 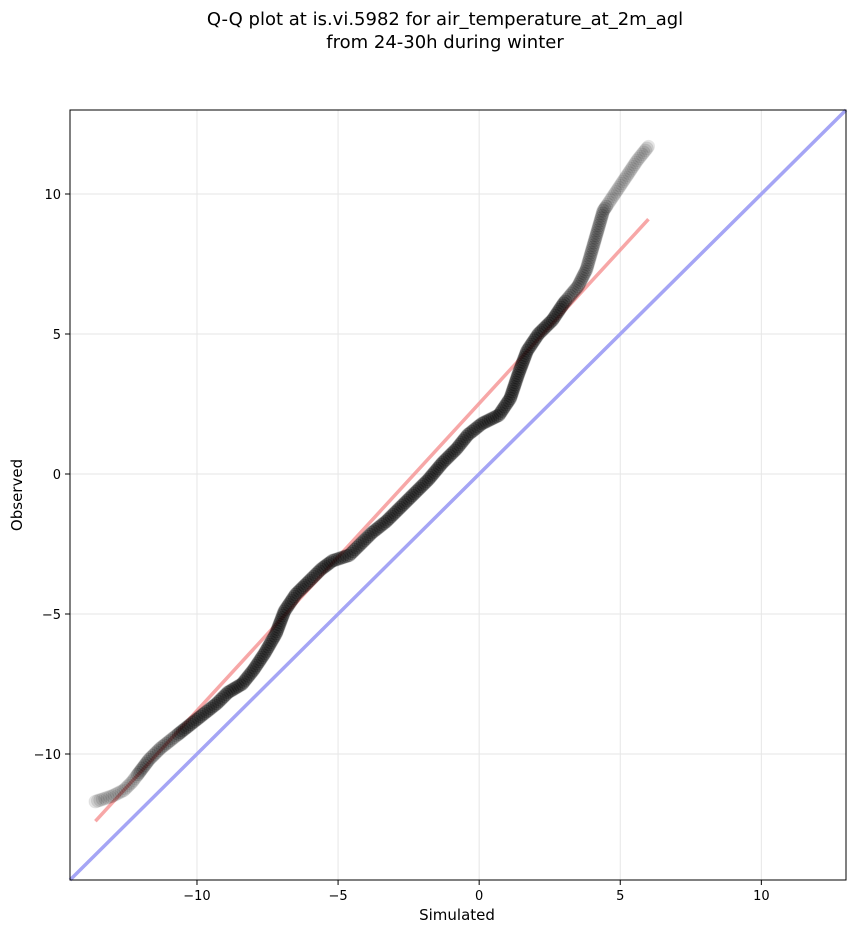 What do you see at coordinates (337, 896) in the screenshot?
I see `x-tick-label: −5` at bounding box center [337, 896].